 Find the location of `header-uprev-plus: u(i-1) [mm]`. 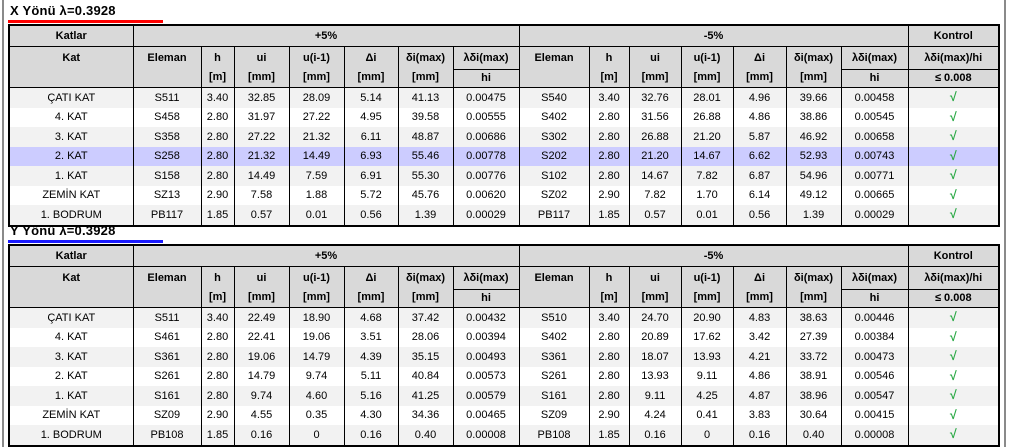

header-uprev-plus: u(i-1) [mm] is located at coordinates (316, 67).